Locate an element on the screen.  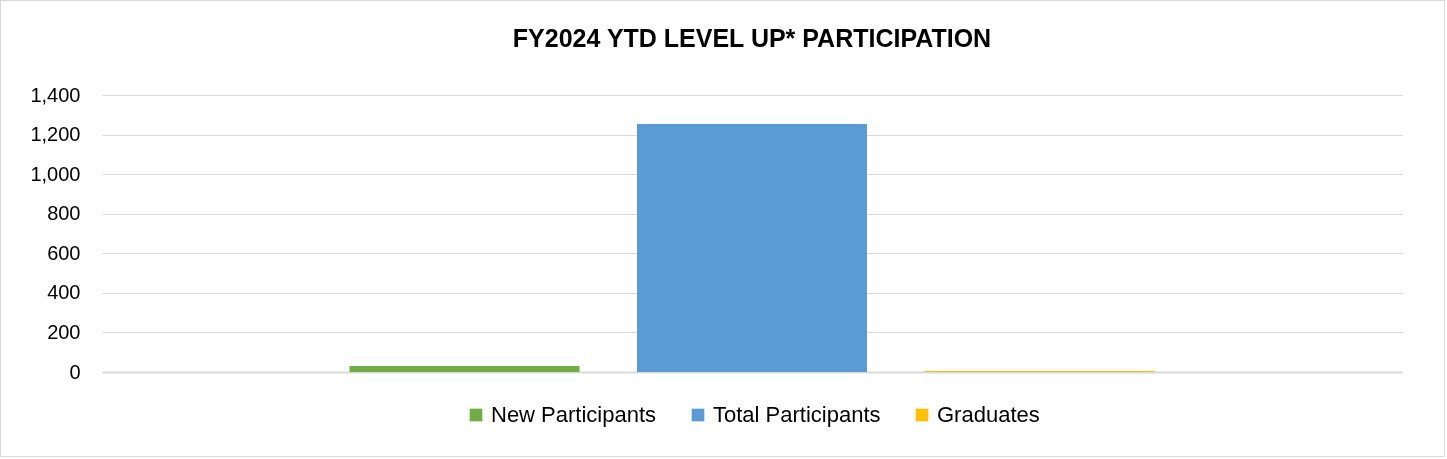
chart-title: FY2024 YTD LEVEL UP* PARTICIPATION is located at coordinates (752, 38).